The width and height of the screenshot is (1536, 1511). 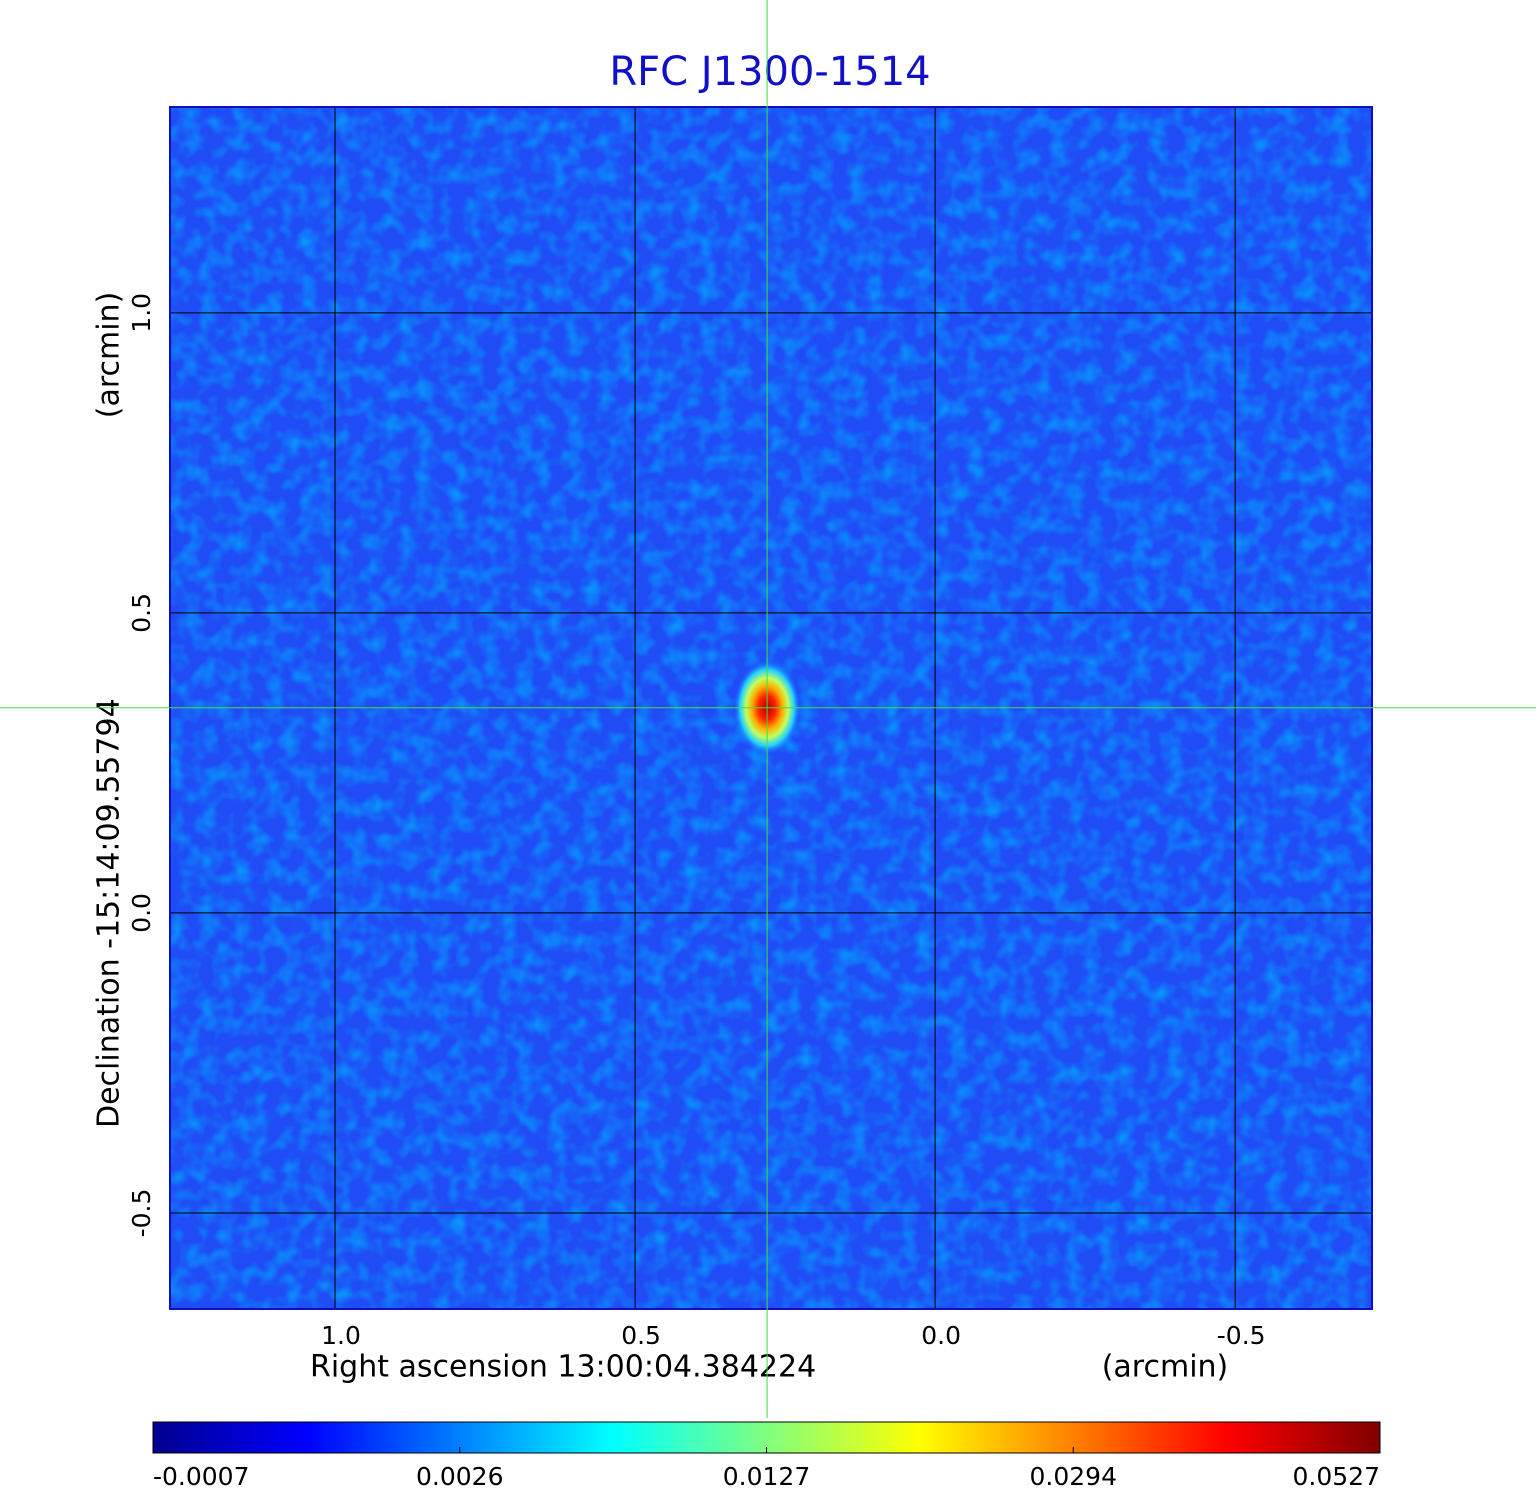 I want to click on colorbar-tick-label: 0.0294, so click(x=1073, y=1476).